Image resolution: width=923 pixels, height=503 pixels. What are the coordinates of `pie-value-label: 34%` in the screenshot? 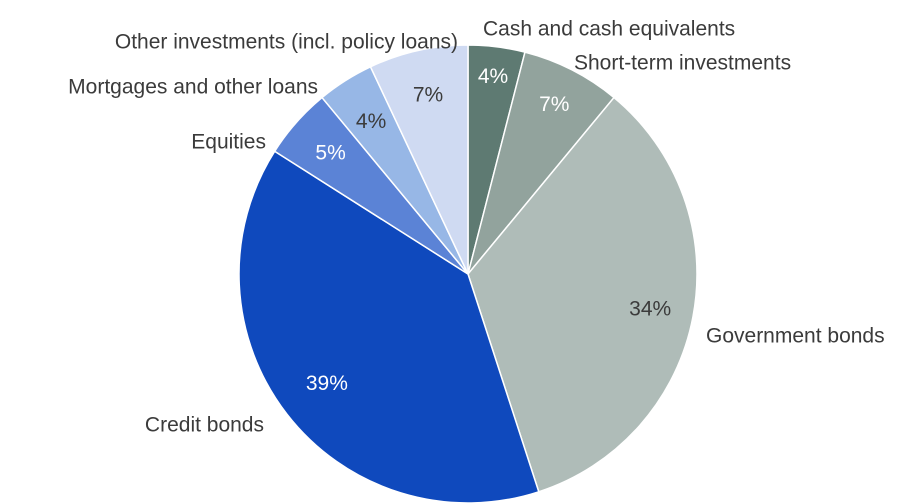 It's located at (650, 308).